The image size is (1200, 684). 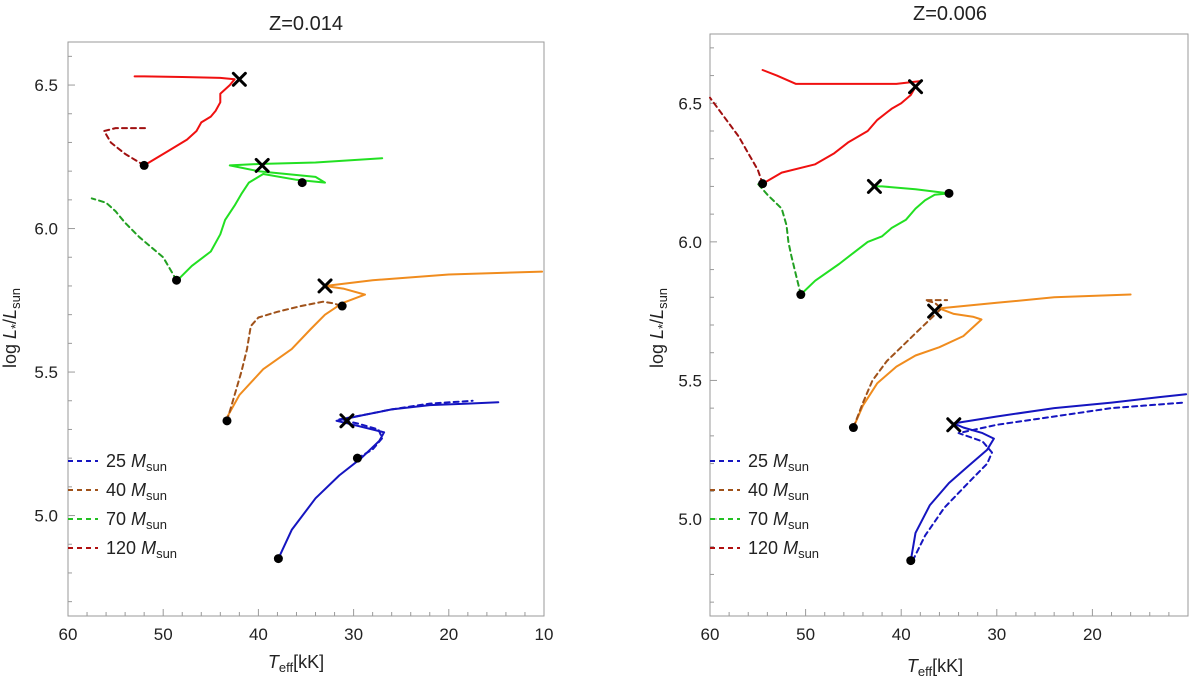 I want to click on left-chart-title: Z=0.014, so click(x=306, y=24).